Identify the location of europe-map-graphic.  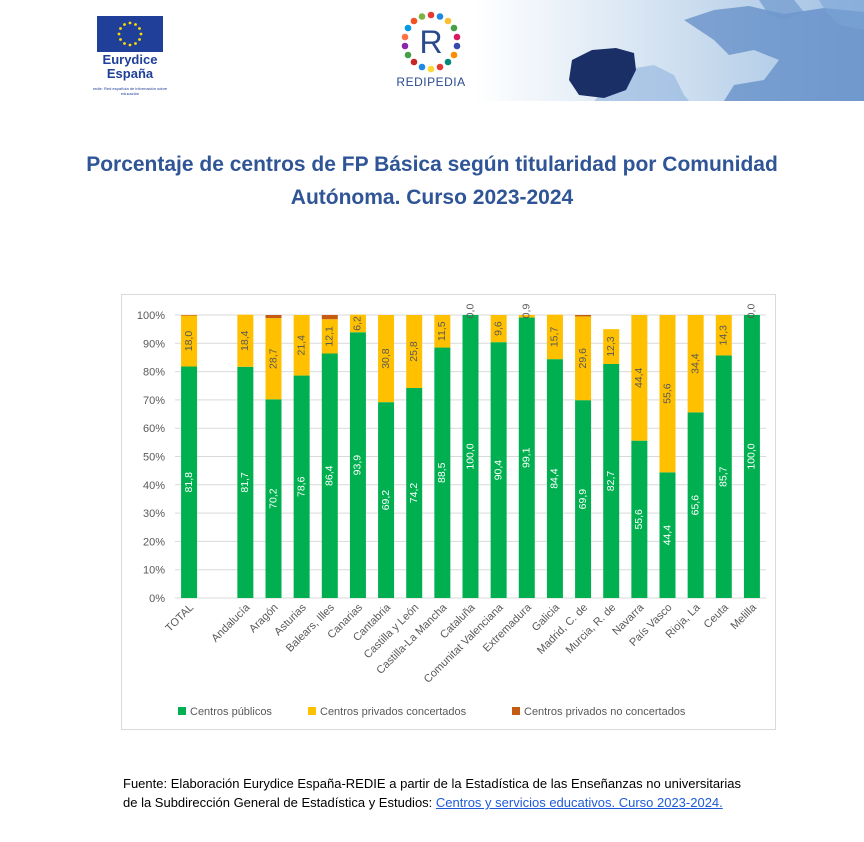
(716, 50).